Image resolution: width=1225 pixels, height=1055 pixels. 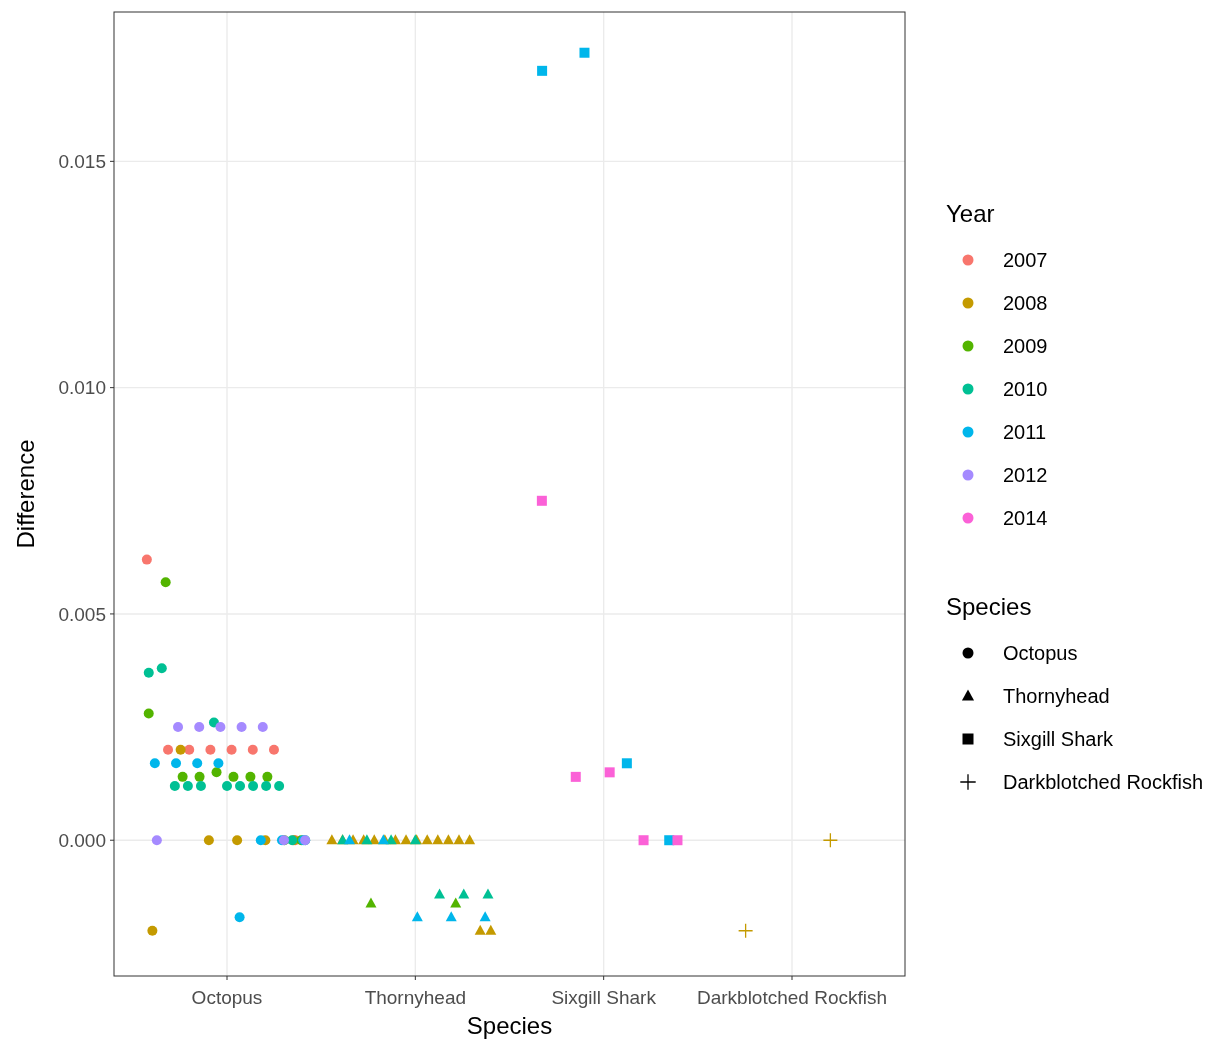 What do you see at coordinates (227, 997) in the screenshot?
I see `x-tick-label: Octopus` at bounding box center [227, 997].